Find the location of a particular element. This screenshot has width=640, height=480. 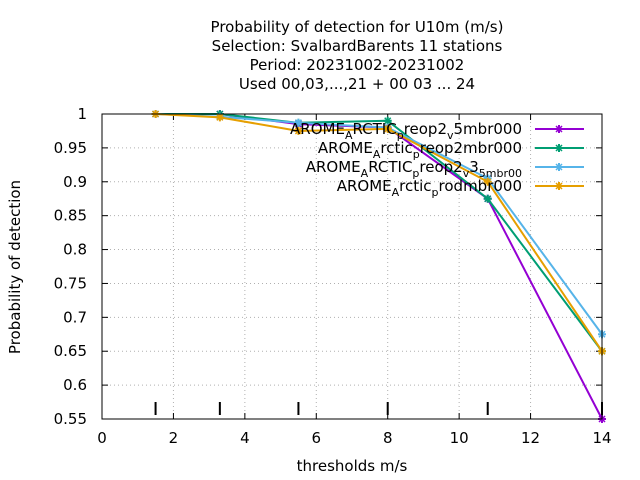

y-tick-label: 0.7 is located at coordinates (75, 317).